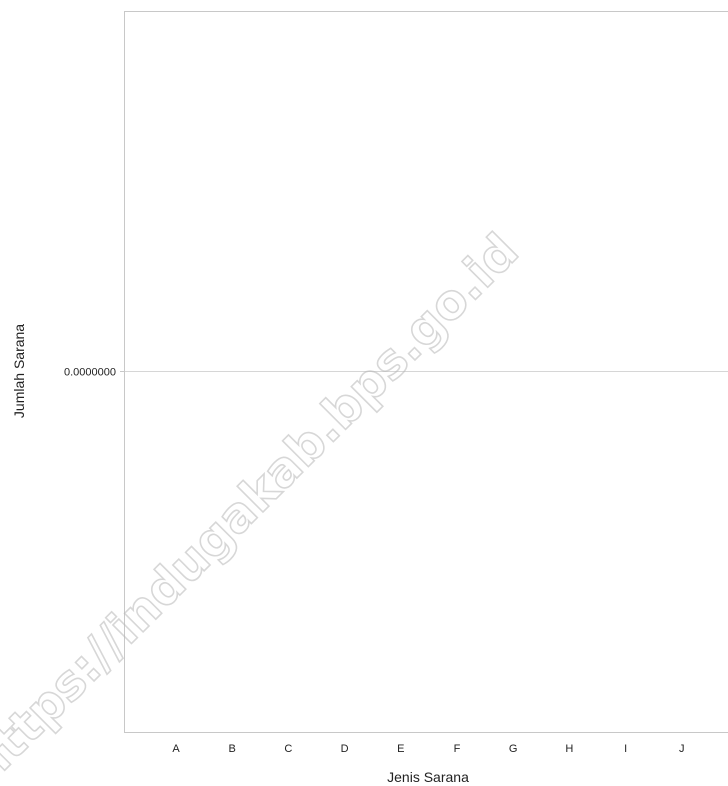 The image size is (728, 786). What do you see at coordinates (428, 777) in the screenshot?
I see `x-axis-title: Jenis Sarana` at bounding box center [428, 777].